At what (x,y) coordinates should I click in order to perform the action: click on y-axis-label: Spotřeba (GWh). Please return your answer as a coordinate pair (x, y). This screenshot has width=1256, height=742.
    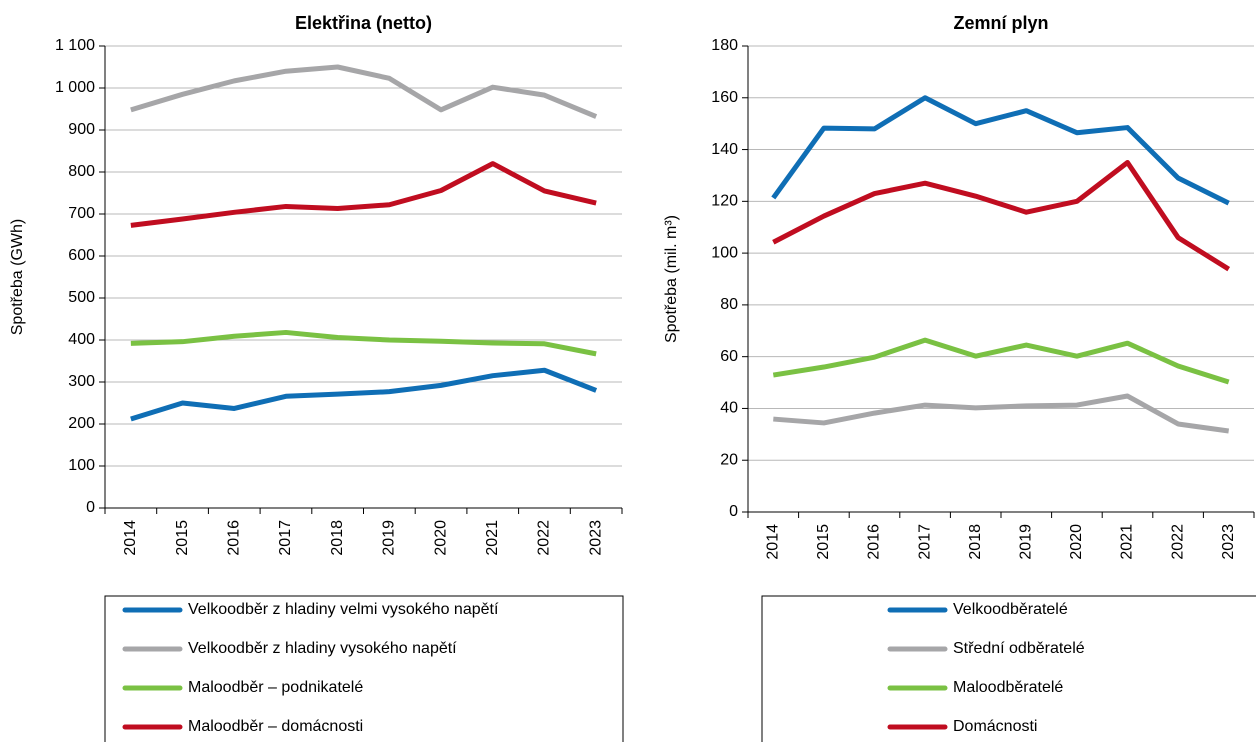
    Looking at the image, I should click on (17, 277).